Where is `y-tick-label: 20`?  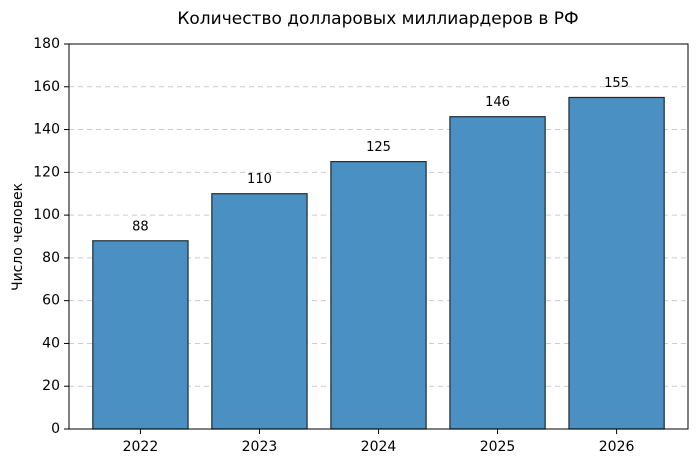
y-tick-label: 20 is located at coordinates (51, 386).